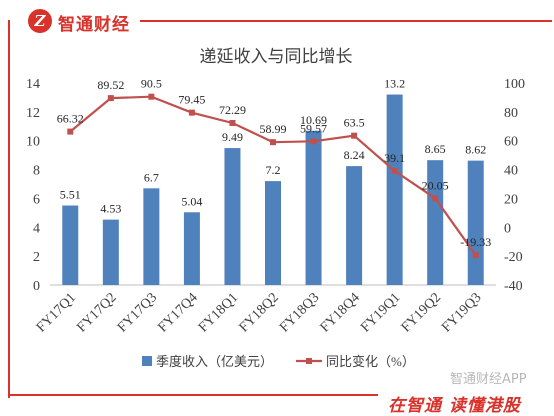 This screenshot has height=416, width=554. Describe the element at coordinates (488, 379) in the screenshot. I see `watermark-text: 智通财经APP` at that location.